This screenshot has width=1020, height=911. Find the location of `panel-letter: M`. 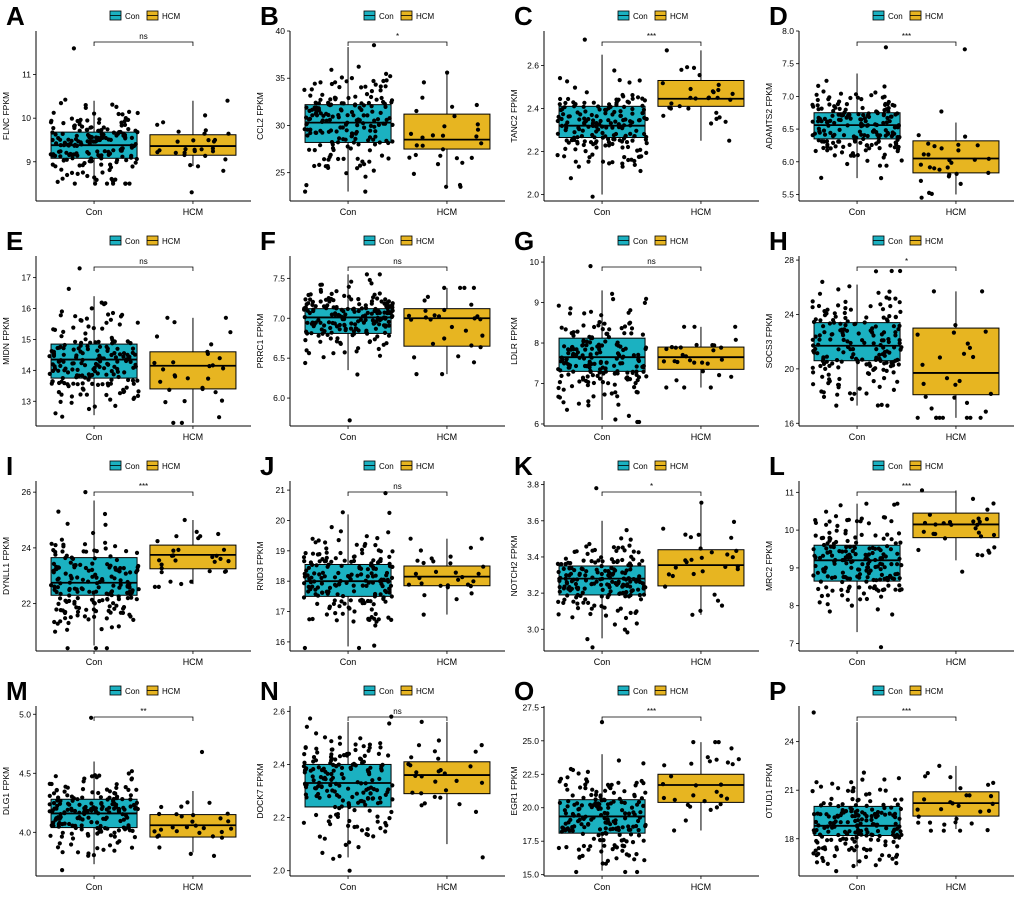

panel-letter: M is located at coordinates (17, 691).